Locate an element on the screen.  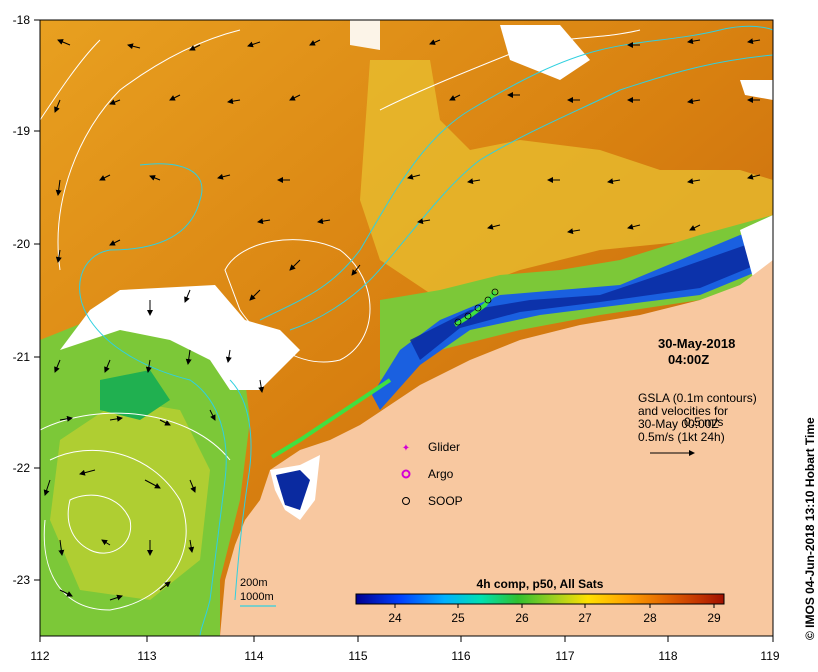
x-tick-label: 116 is located at coordinates (460, 656).